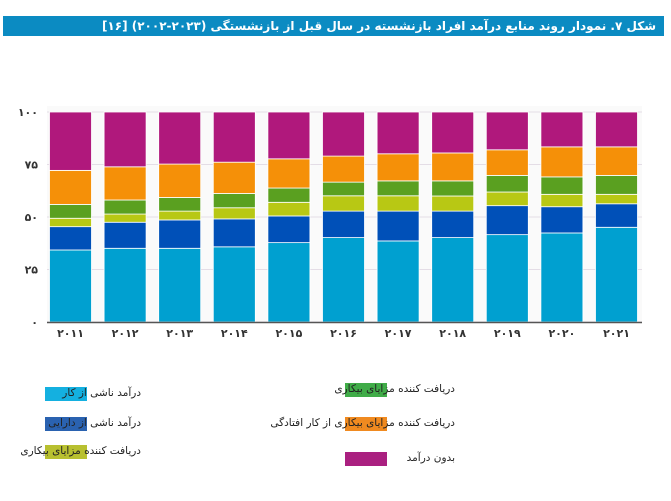  Describe the element at coordinates (452, 333) in the screenshot. I see `x-tick-label: ۲۰۱۸` at that location.